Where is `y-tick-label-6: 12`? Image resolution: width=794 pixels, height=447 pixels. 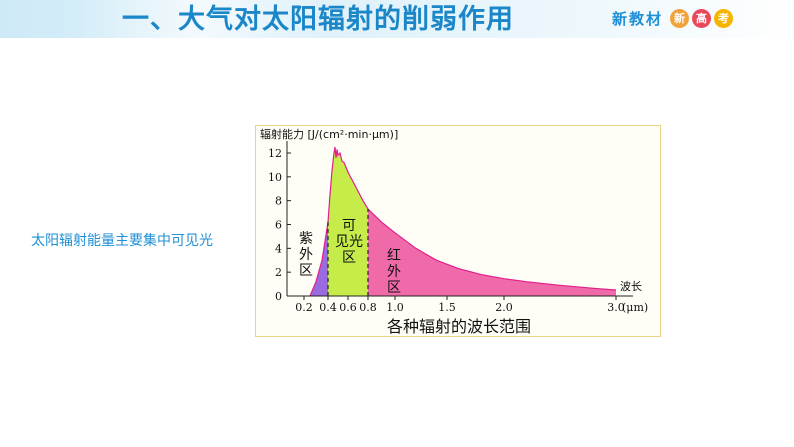
y-tick-label-6: 12 is located at coordinates (275, 153).